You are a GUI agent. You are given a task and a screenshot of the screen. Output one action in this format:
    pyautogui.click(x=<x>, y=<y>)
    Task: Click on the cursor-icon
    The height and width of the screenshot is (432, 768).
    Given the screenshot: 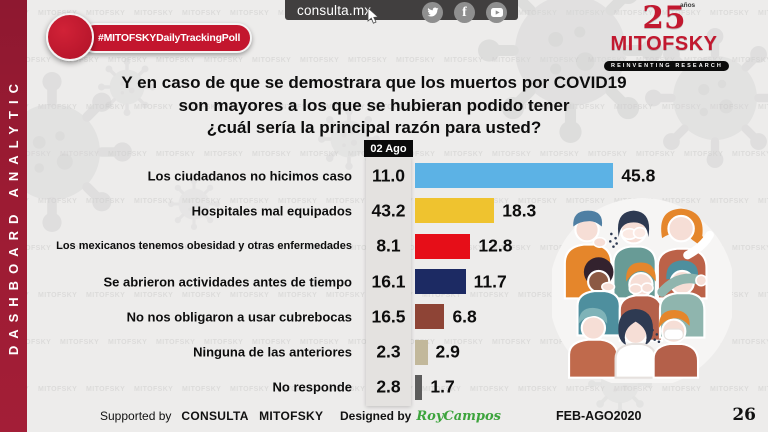 What is the action you would take?
    pyautogui.click(x=373, y=15)
    